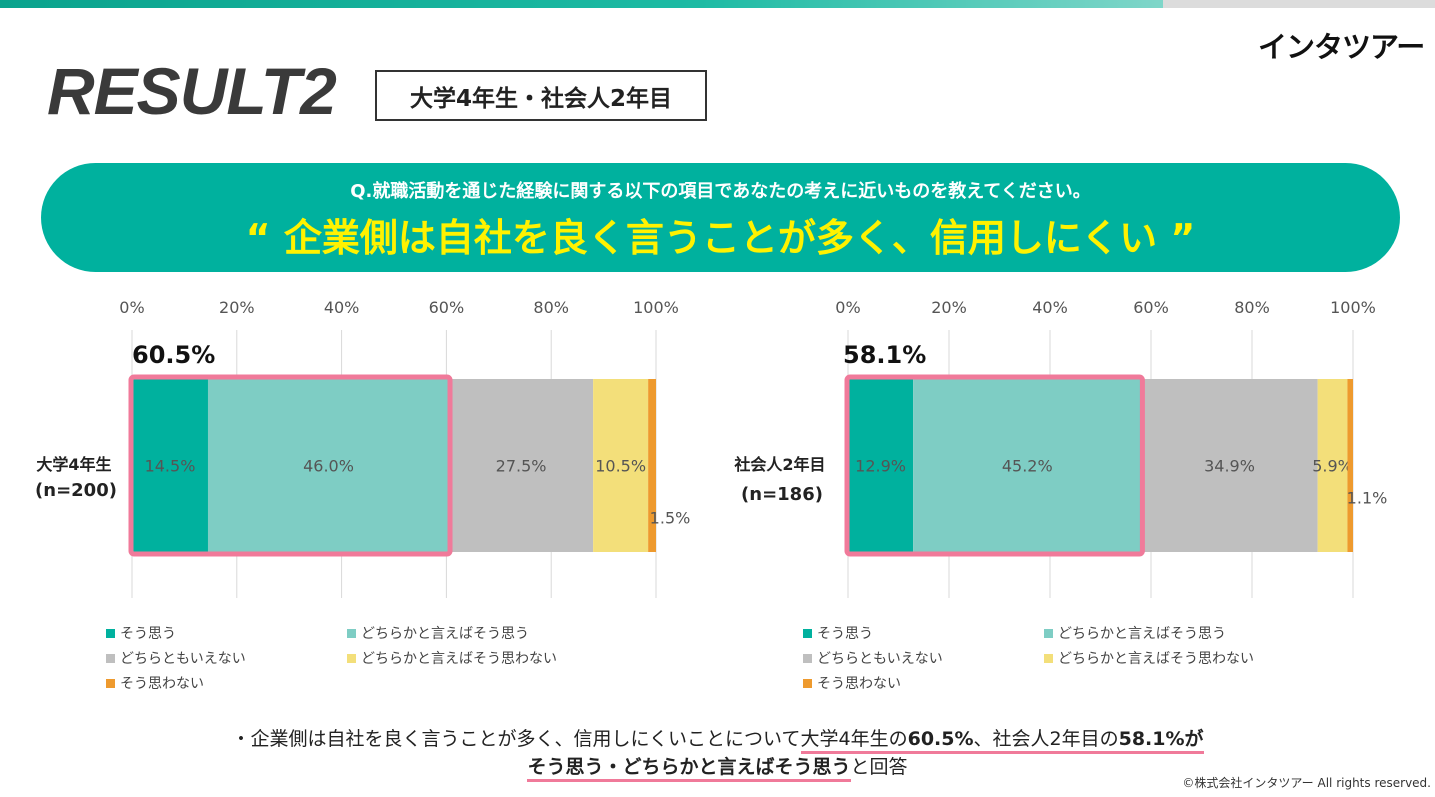  What do you see at coordinates (173, 355) in the screenshot?
I see `highlight-value-label: 60.5%` at bounding box center [173, 355].